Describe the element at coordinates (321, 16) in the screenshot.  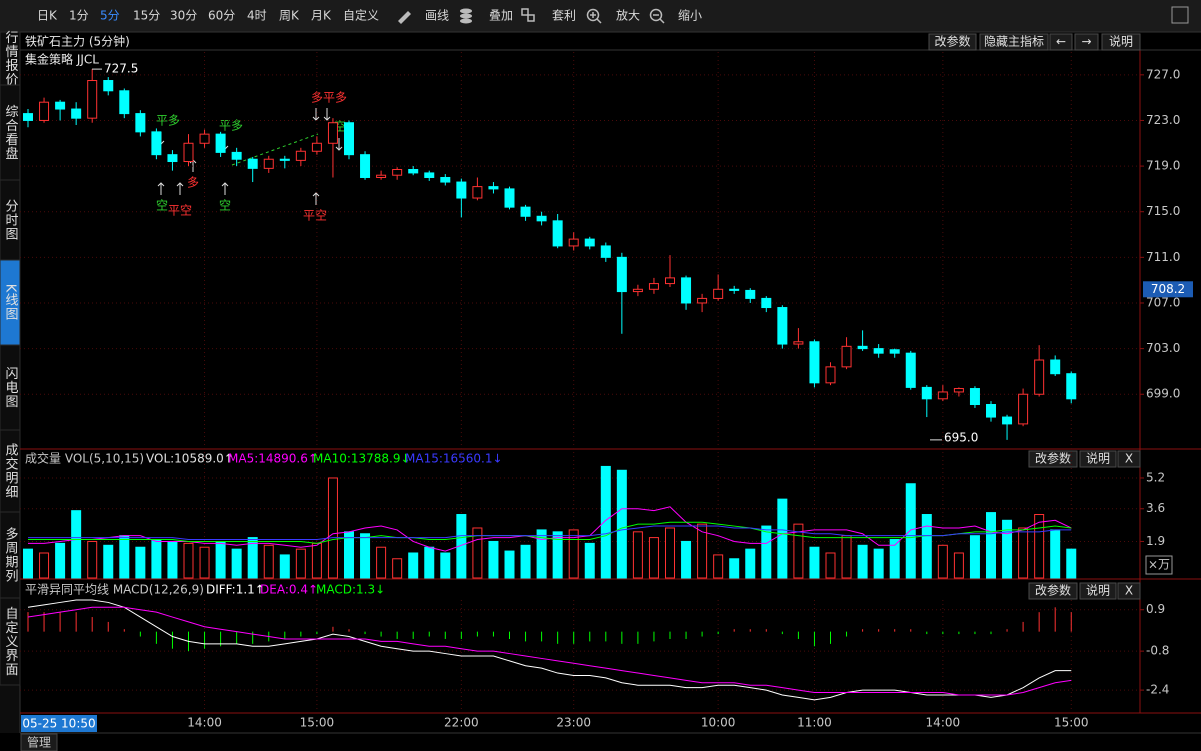
I see `toolbar-item: 月K` at that location.